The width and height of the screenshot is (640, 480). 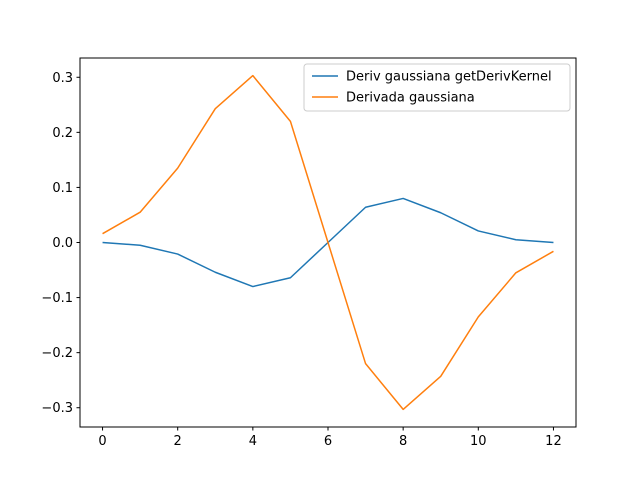 I want to click on x-axis: 0 2 4 6 8 10 12, so click(x=330, y=438).